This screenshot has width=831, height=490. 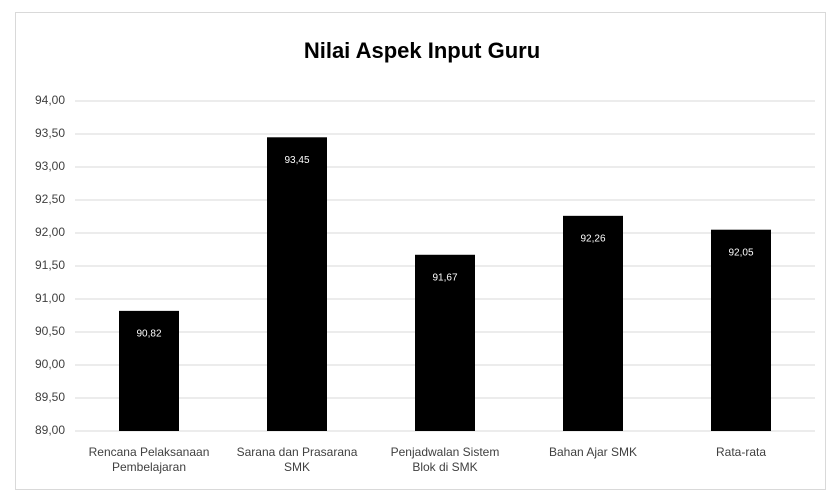 I want to click on y-tick-label: 92,50, so click(x=50, y=199).